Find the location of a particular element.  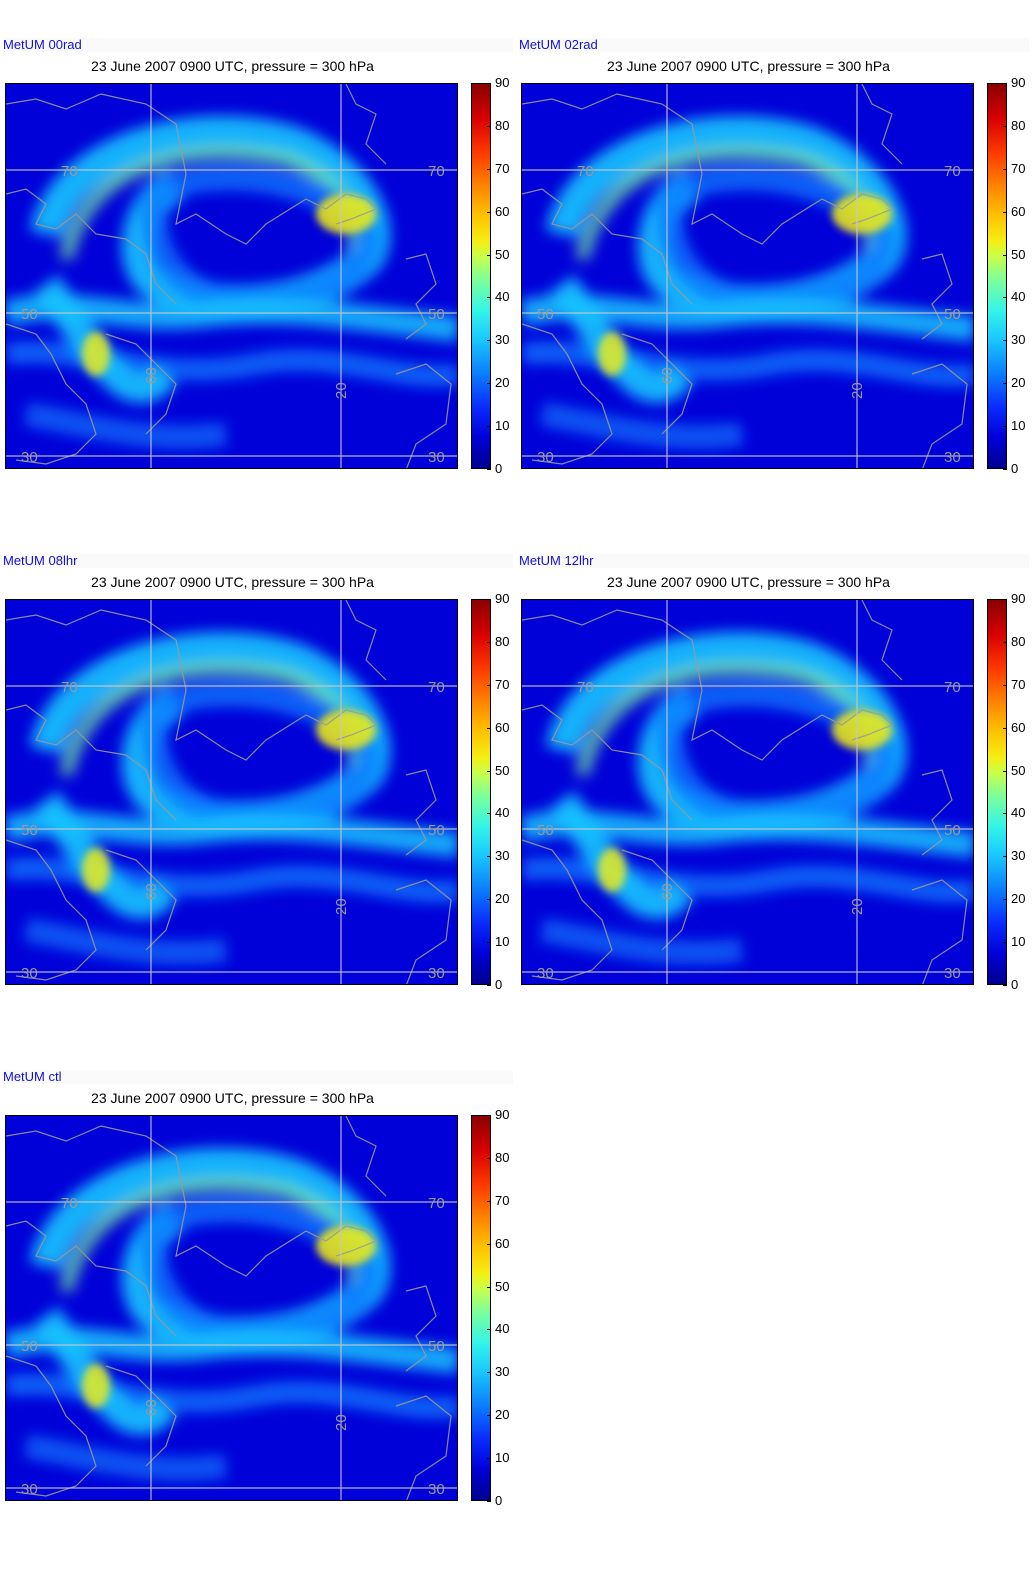

panel-label: MetUM 00rad is located at coordinates (258, 45).